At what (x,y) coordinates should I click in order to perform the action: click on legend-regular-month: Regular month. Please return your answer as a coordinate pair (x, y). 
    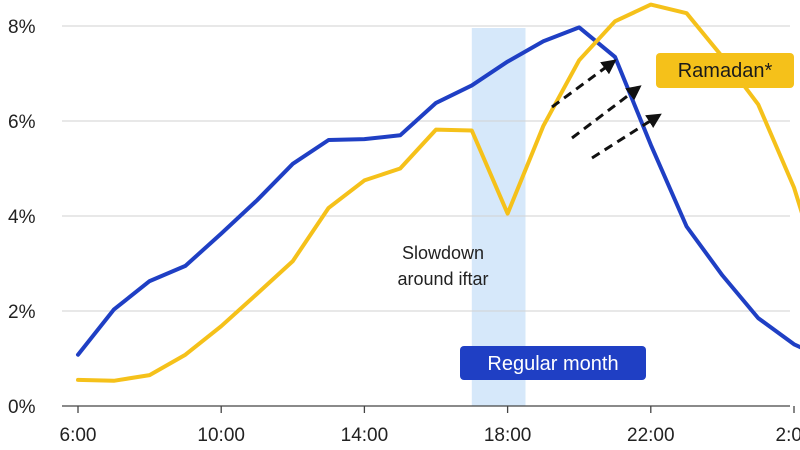
    Looking at the image, I should click on (553, 363).